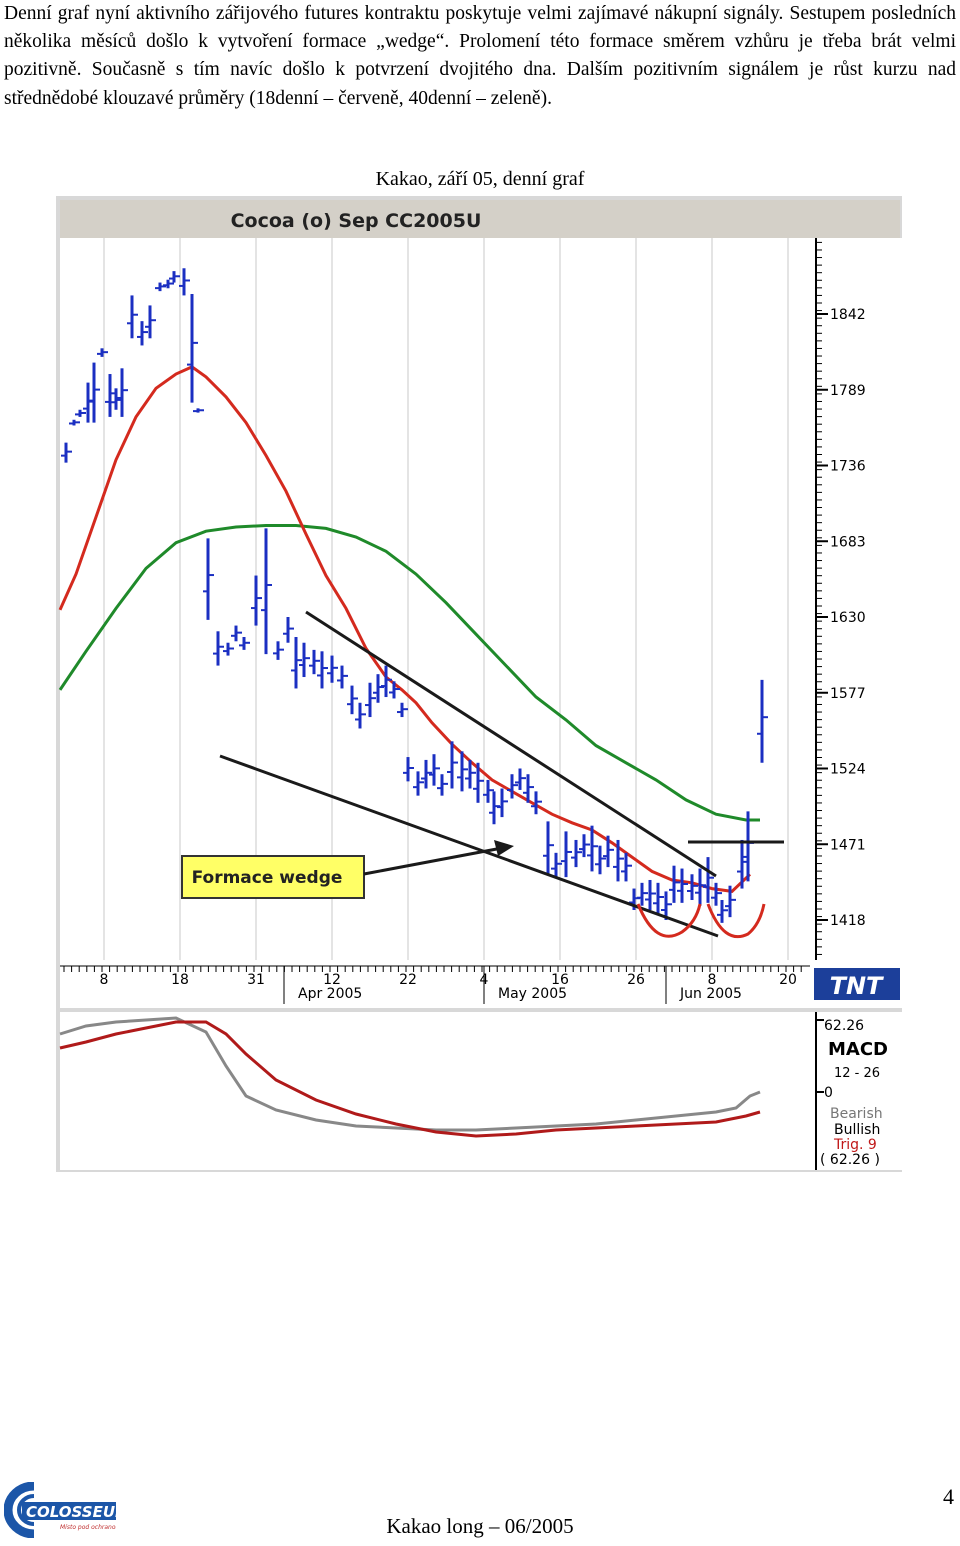 The height and width of the screenshot is (1546, 960). What do you see at coordinates (857, 1130) in the screenshot?
I see `macd-legend-bullish: Bullish` at bounding box center [857, 1130].